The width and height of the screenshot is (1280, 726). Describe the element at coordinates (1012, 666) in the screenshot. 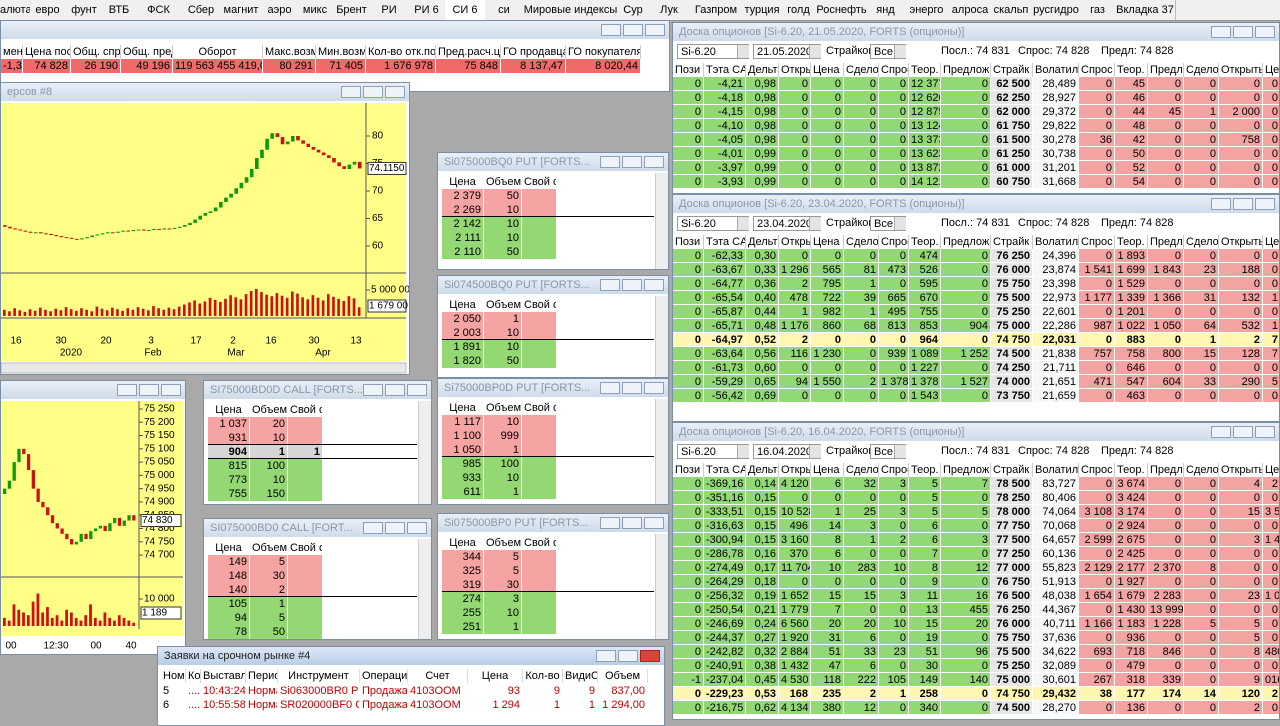

I see `cell: 75 250` at that location.